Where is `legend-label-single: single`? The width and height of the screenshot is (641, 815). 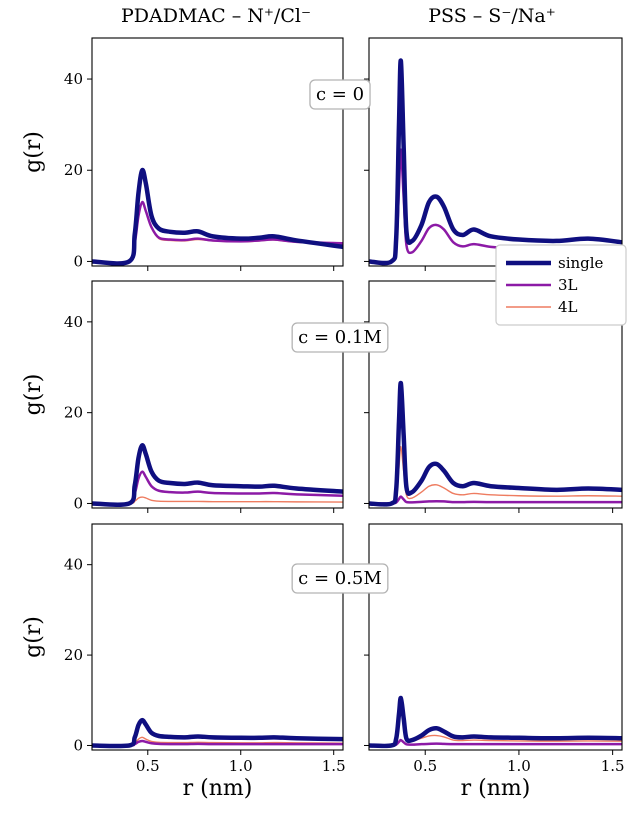
legend-label-single: single is located at coordinates (581, 263).